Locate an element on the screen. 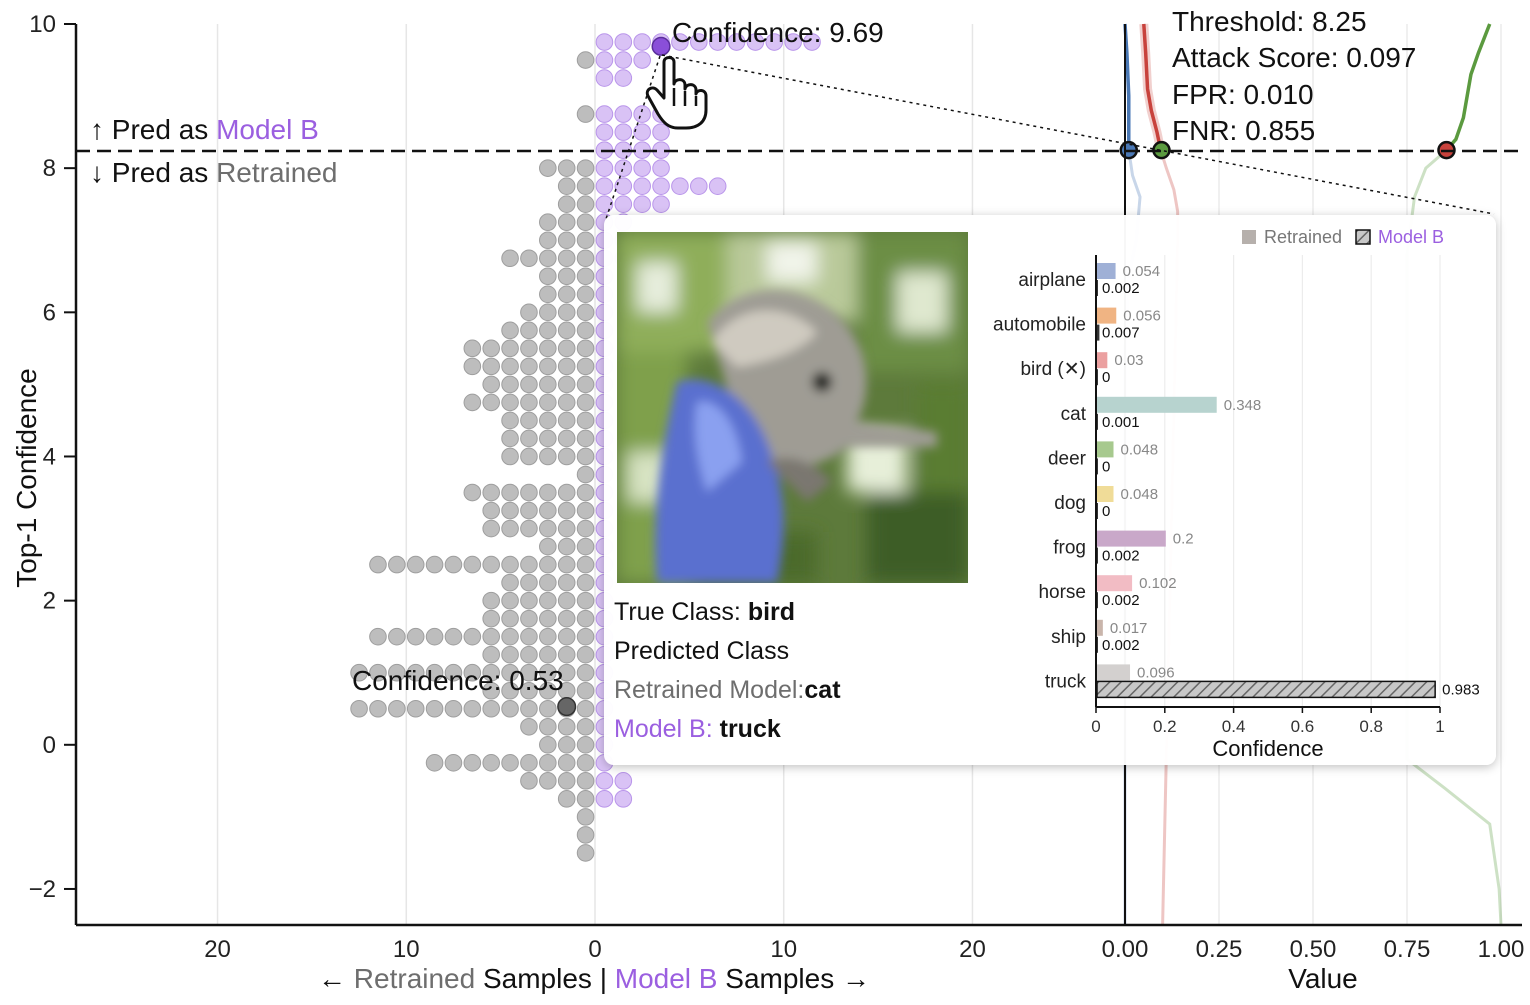 The image size is (1530, 1005). selected-model-b-dot is located at coordinates (661, 46).